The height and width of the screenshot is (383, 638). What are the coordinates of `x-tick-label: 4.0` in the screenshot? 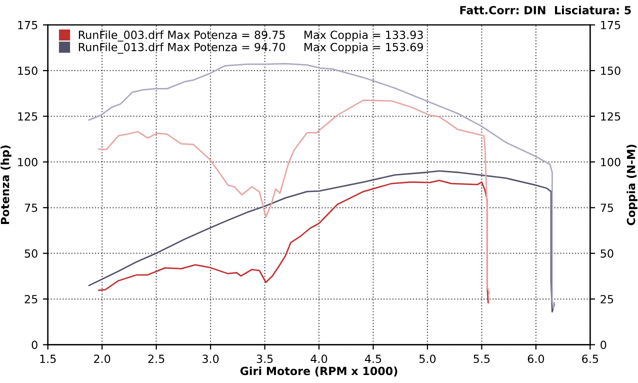 It's located at (319, 359).